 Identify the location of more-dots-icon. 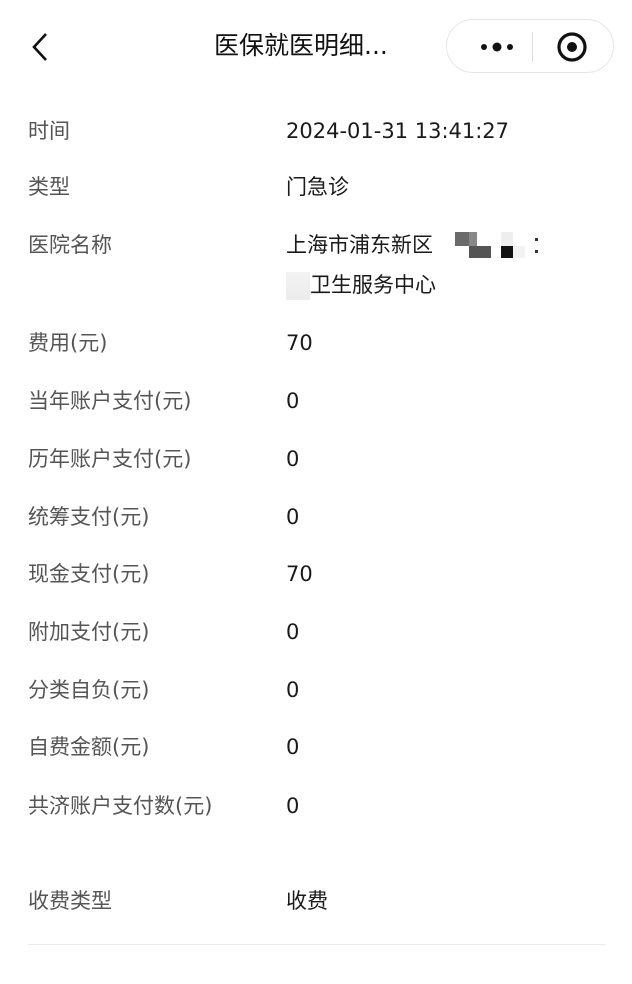
(497, 47).